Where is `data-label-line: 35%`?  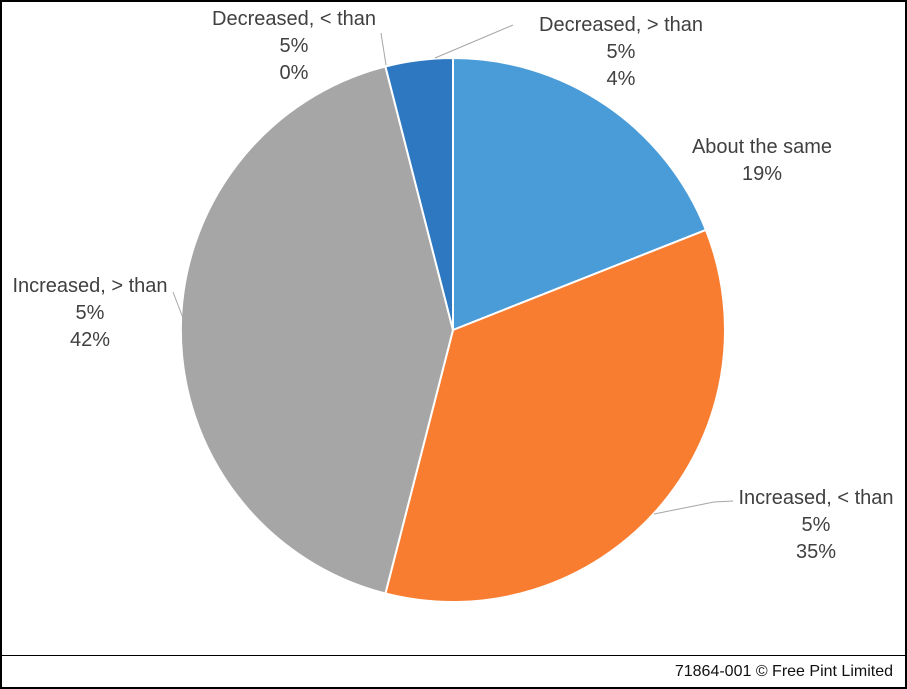 data-label-line: 35% is located at coordinates (816, 552).